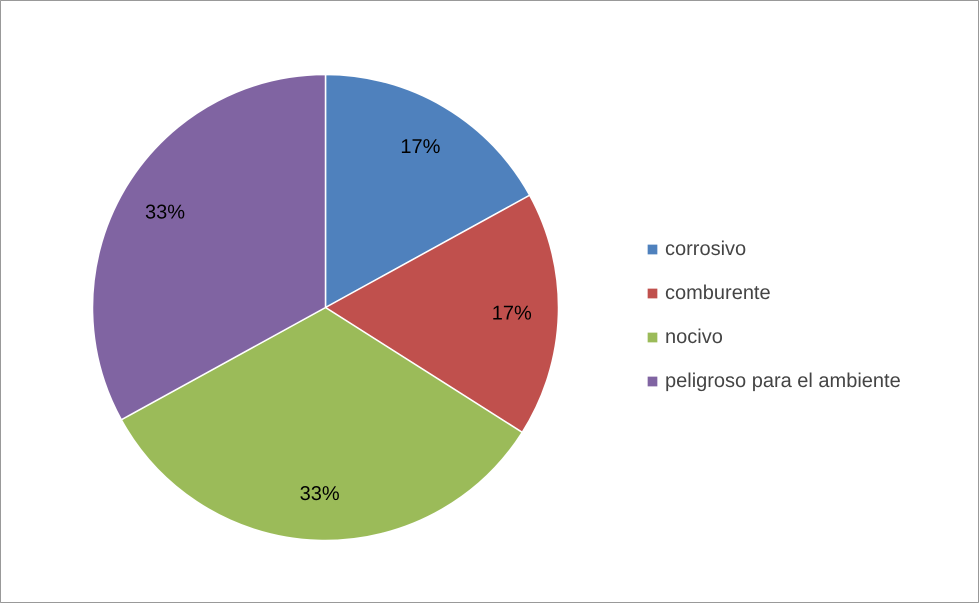 This screenshot has height=603, width=979. I want to click on legend-label: comburente, so click(718, 293).